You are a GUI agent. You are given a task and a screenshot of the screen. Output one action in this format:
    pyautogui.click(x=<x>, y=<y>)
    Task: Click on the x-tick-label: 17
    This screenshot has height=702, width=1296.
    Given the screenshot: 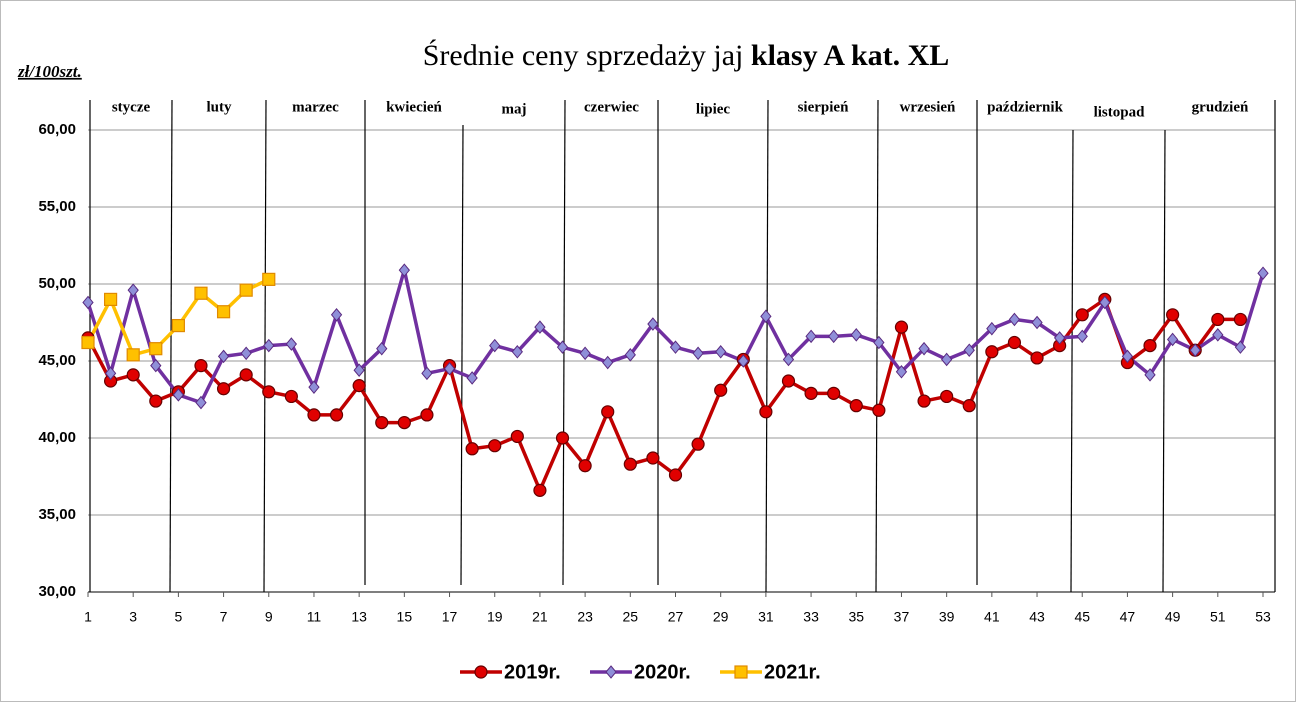 What is the action you would take?
    pyautogui.click(x=450, y=617)
    